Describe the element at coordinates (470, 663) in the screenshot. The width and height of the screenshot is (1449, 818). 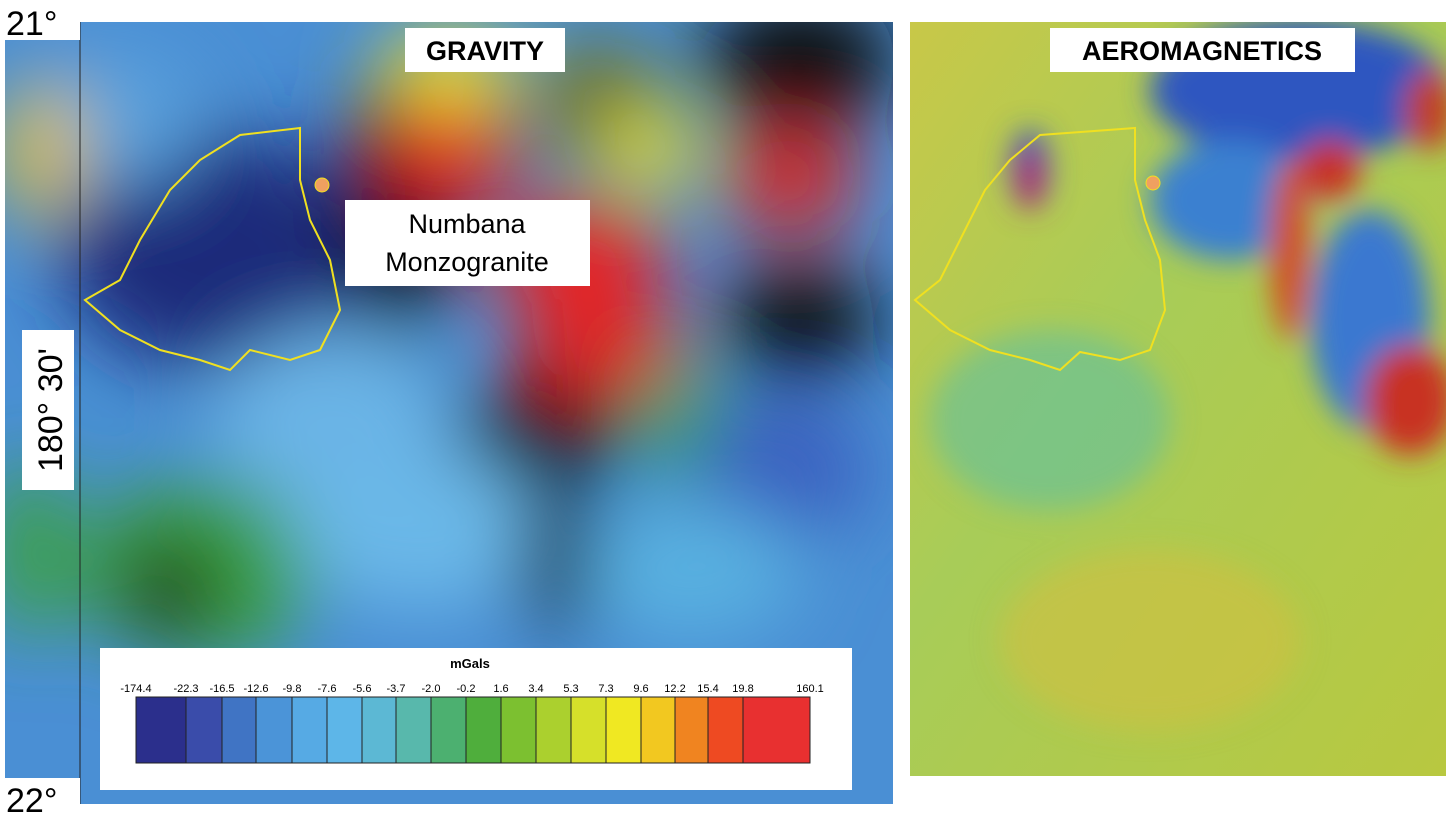
I see `legend-title: mGals` at that location.